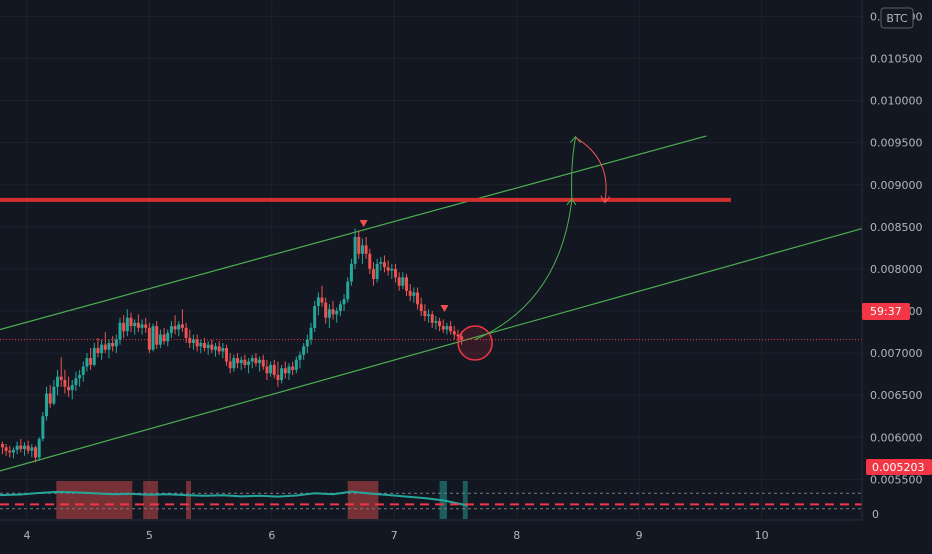 This screenshot has height=554, width=932. What do you see at coordinates (605, 199) in the screenshot?
I see `rejection-arrow-head` at bounding box center [605, 199].